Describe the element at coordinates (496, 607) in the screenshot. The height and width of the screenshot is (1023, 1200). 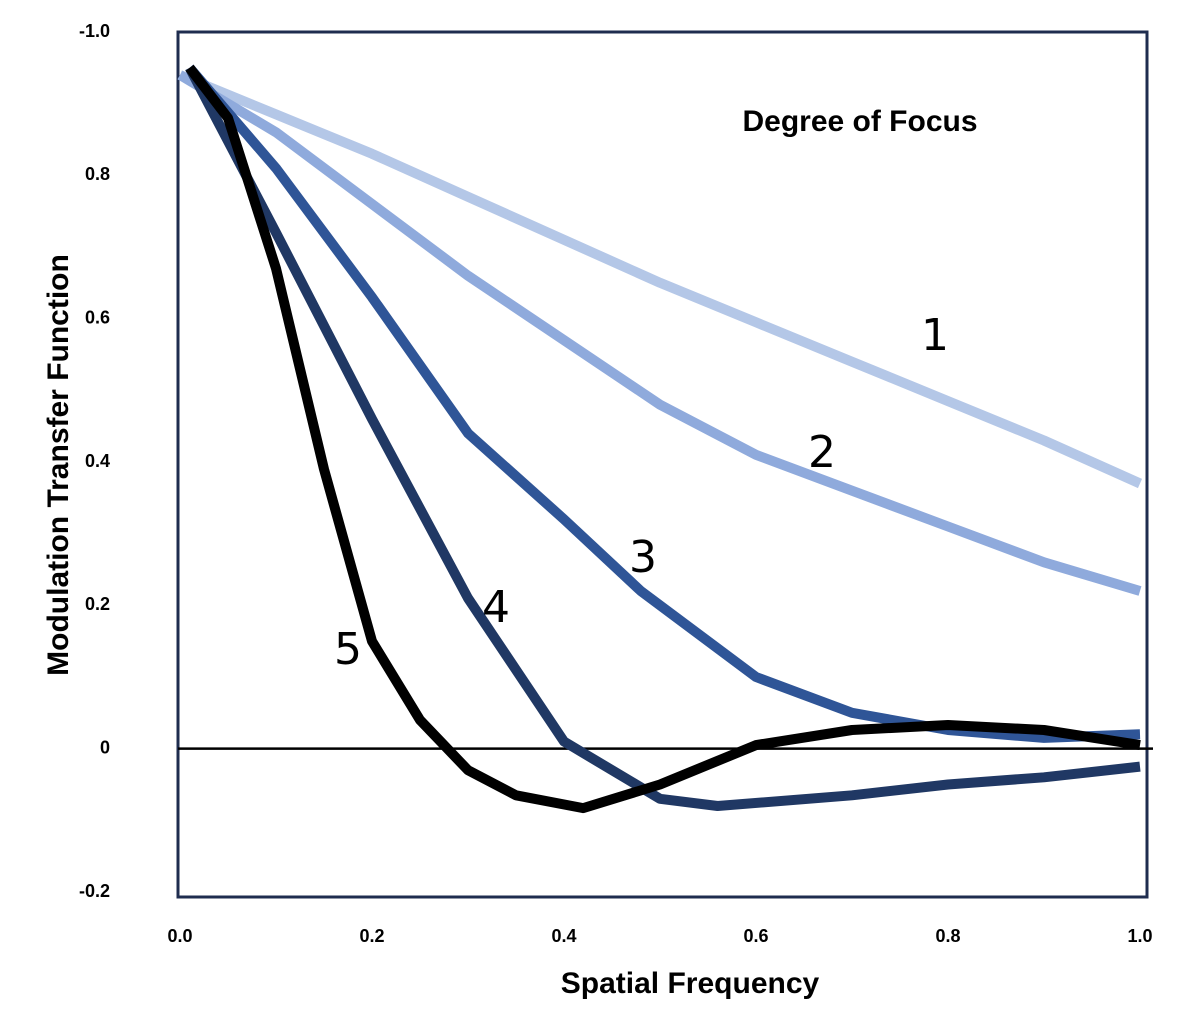
I see `curve-label: 4` at that location.